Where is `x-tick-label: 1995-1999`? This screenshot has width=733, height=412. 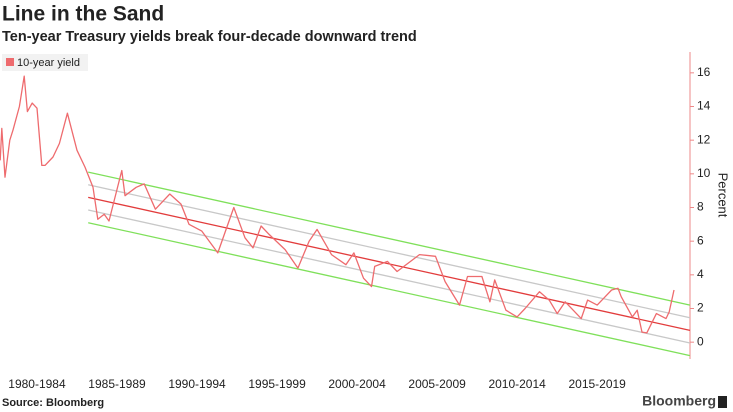 x-tick-label: 1995-1999 is located at coordinates (277, 384).